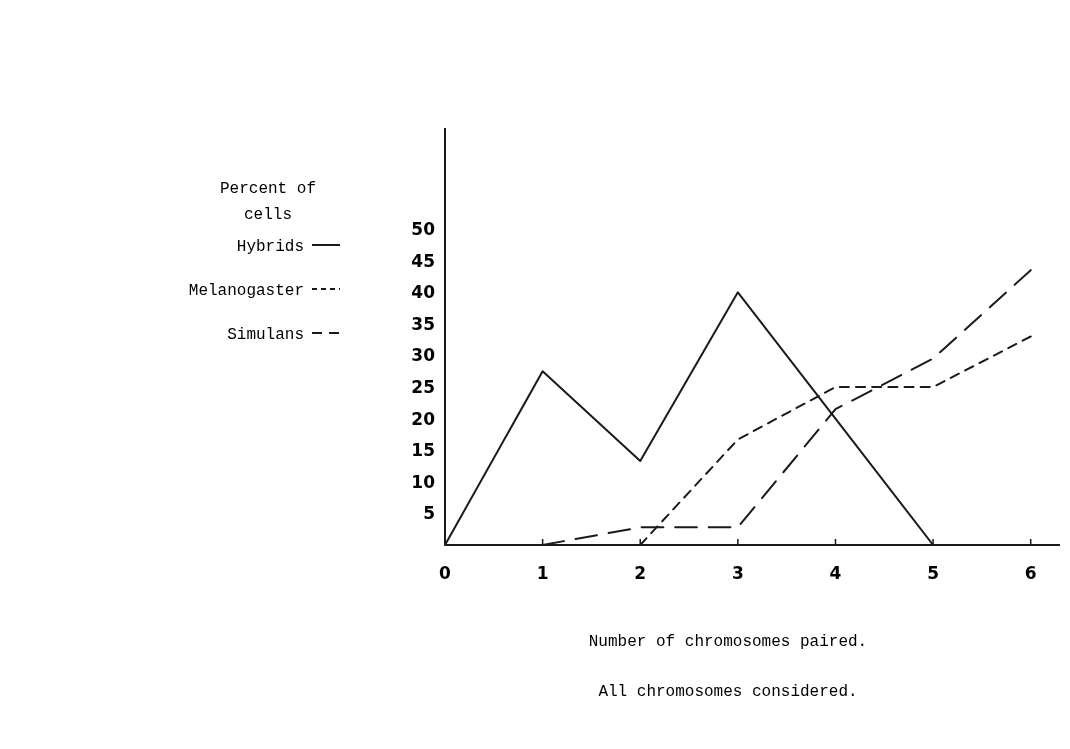 This screenshot has height=749, width=1070. What do you see at coordinates (423, 260) in the screenshot?
I see `y-tick-label: 45` at bounding box center [423, 260].